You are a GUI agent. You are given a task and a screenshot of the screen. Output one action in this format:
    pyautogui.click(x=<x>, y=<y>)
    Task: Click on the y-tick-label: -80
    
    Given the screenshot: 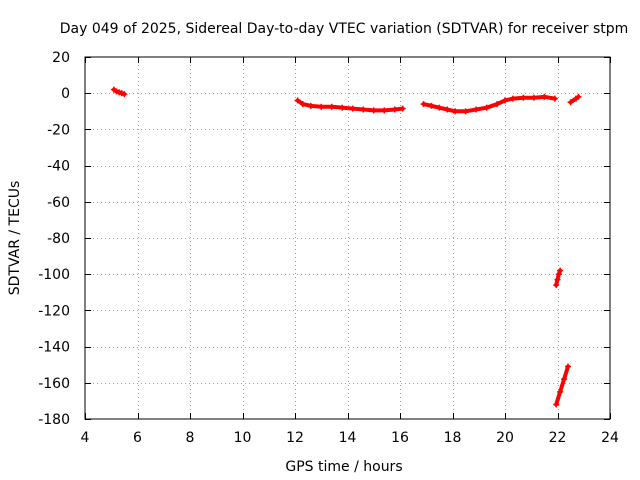 What is the action you would take?
    pyautogui.click(x=58, y=239)
    